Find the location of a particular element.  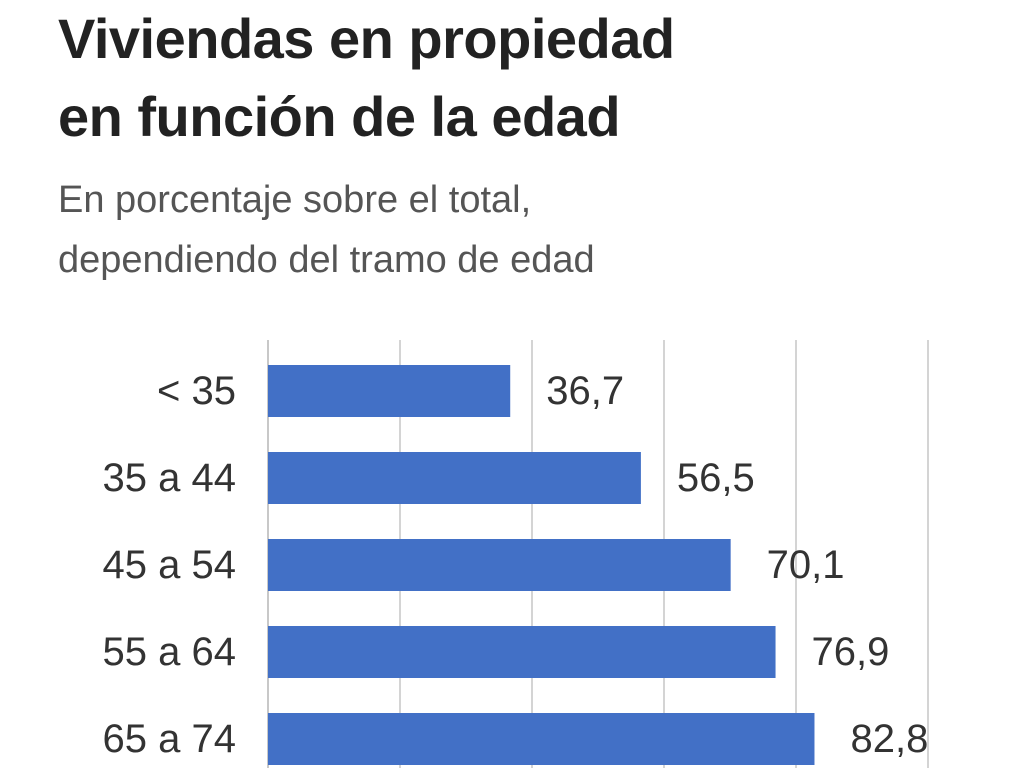

category-label-2: 35 a 44 is located at coordinates (169, 478).